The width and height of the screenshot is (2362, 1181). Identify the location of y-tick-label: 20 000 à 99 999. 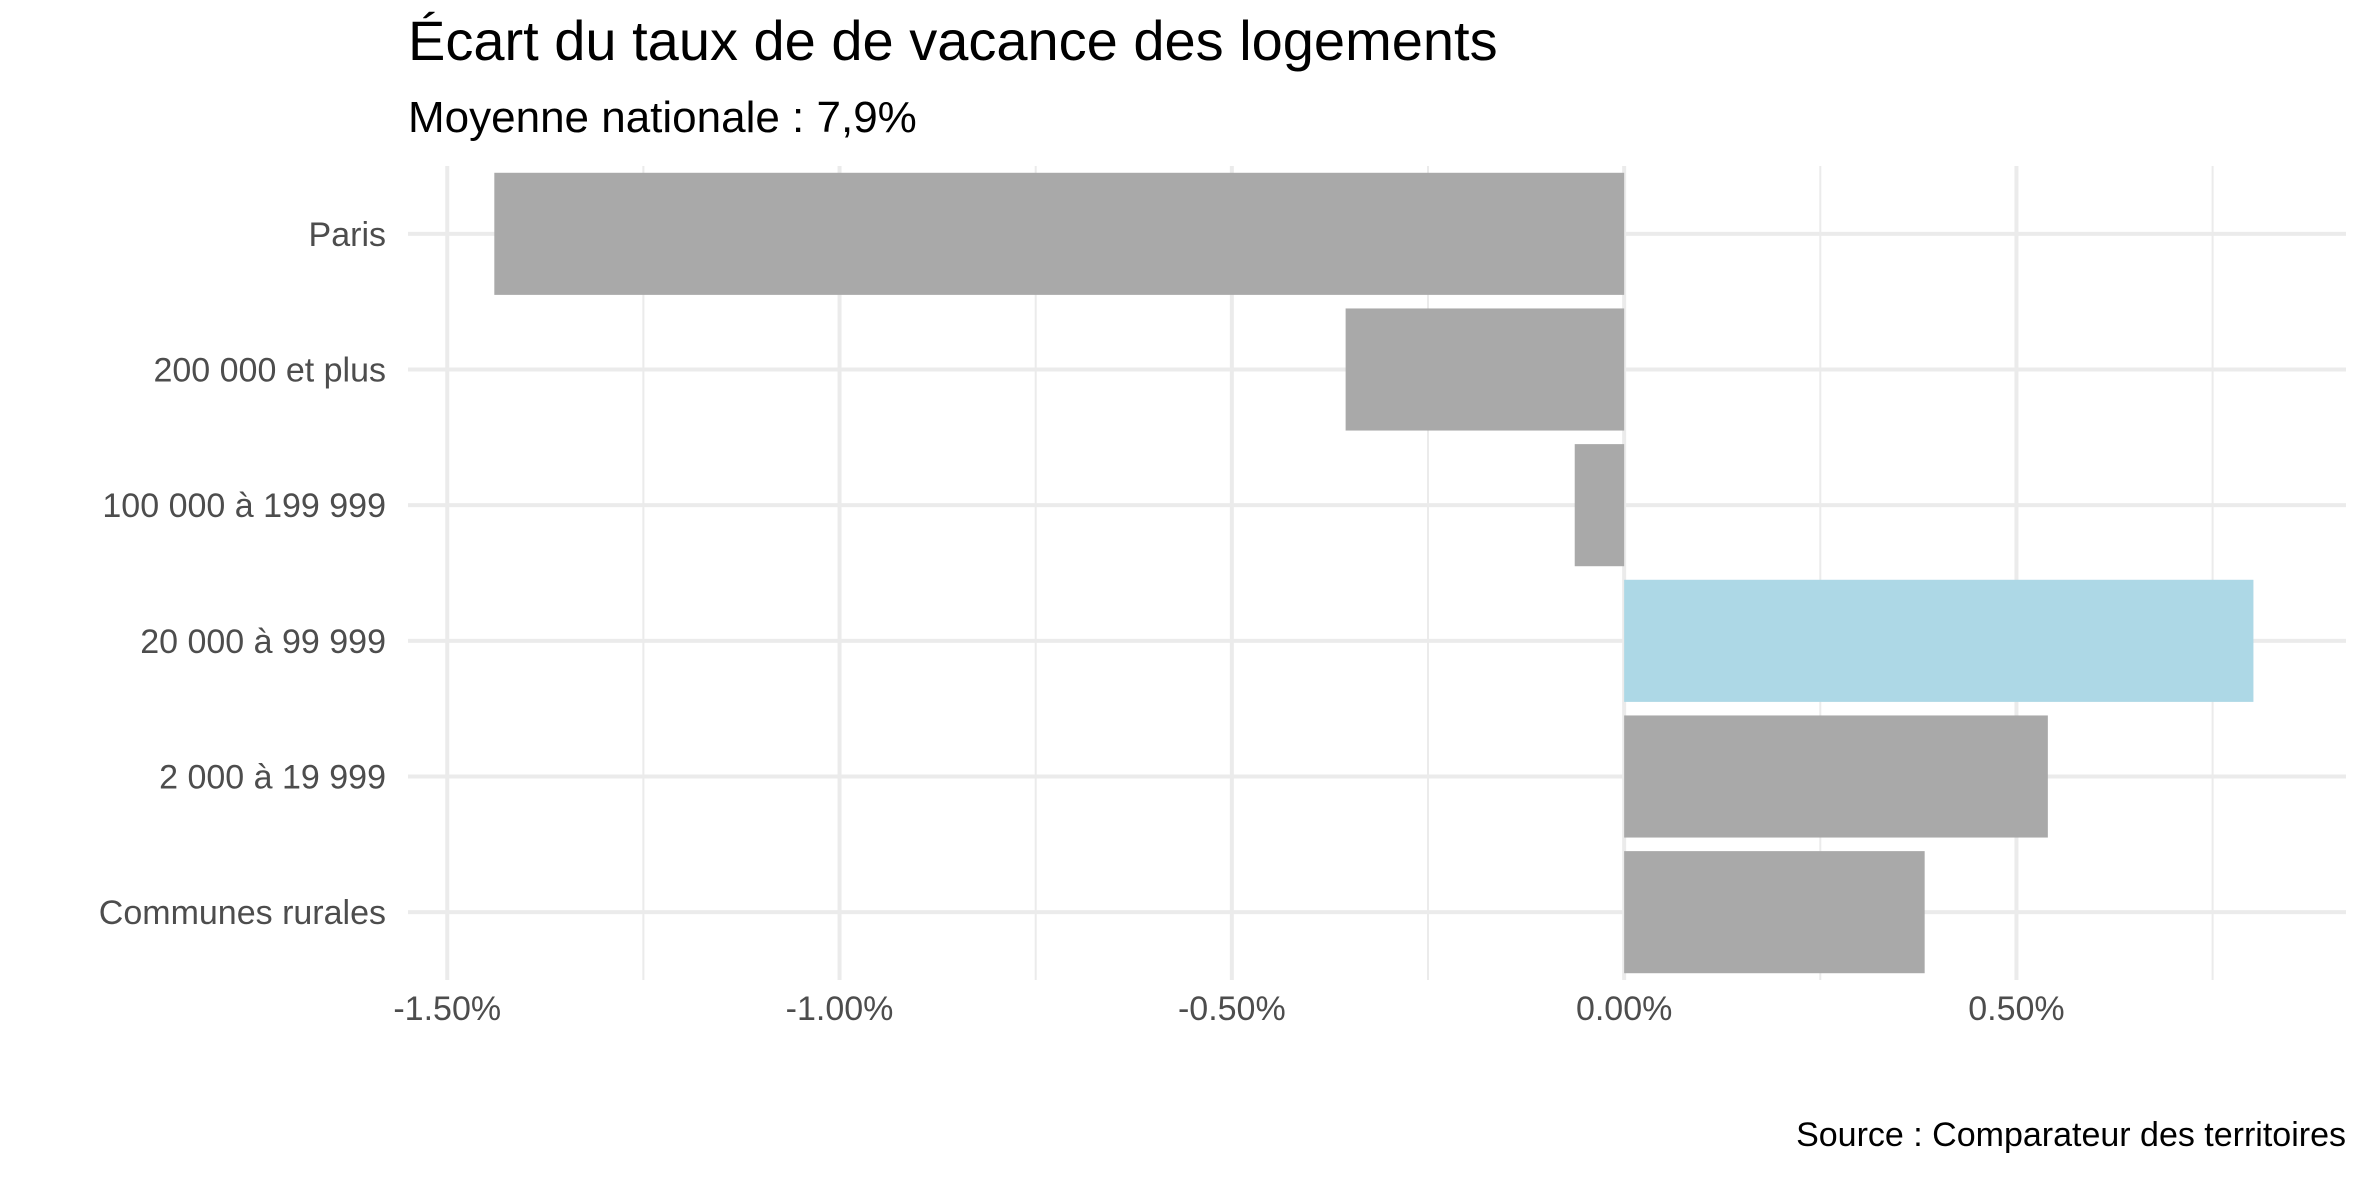
(263, 642).